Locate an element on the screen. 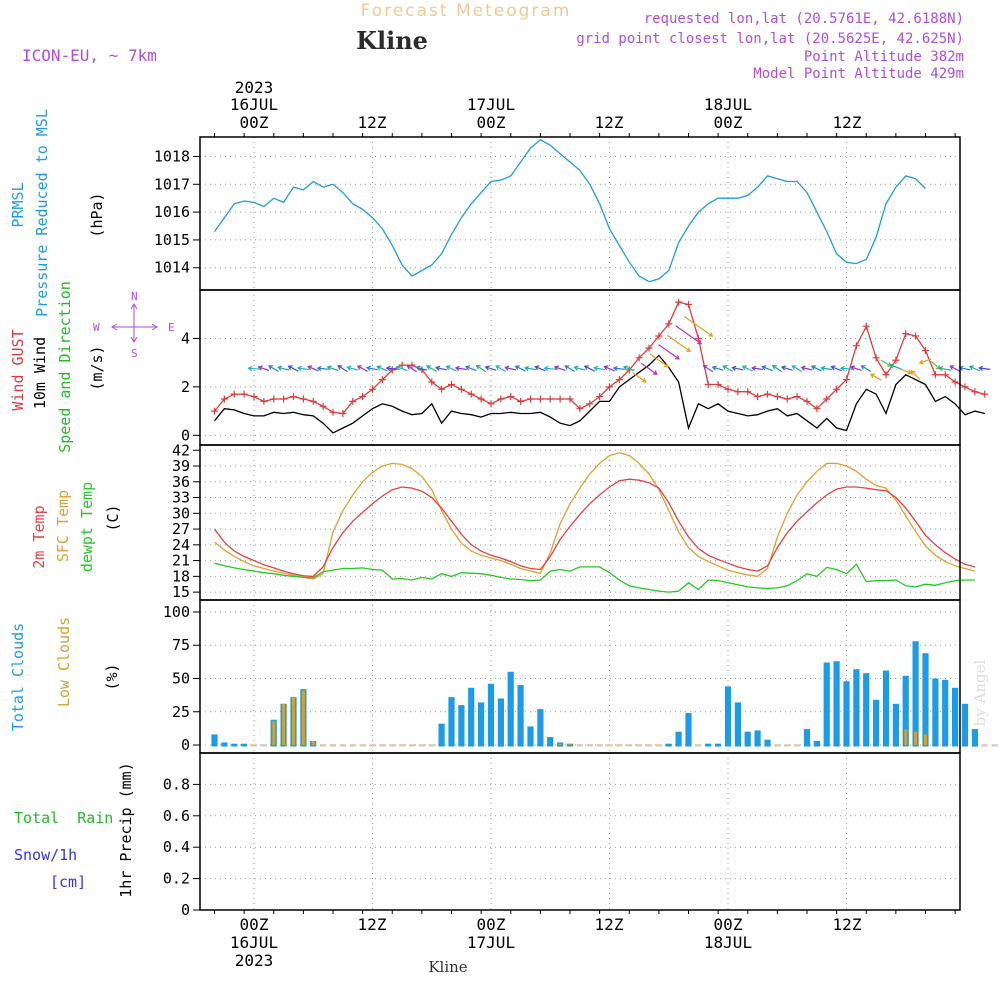  sfc-temp-label: SFC Temp is located at coordinates (63, 526).